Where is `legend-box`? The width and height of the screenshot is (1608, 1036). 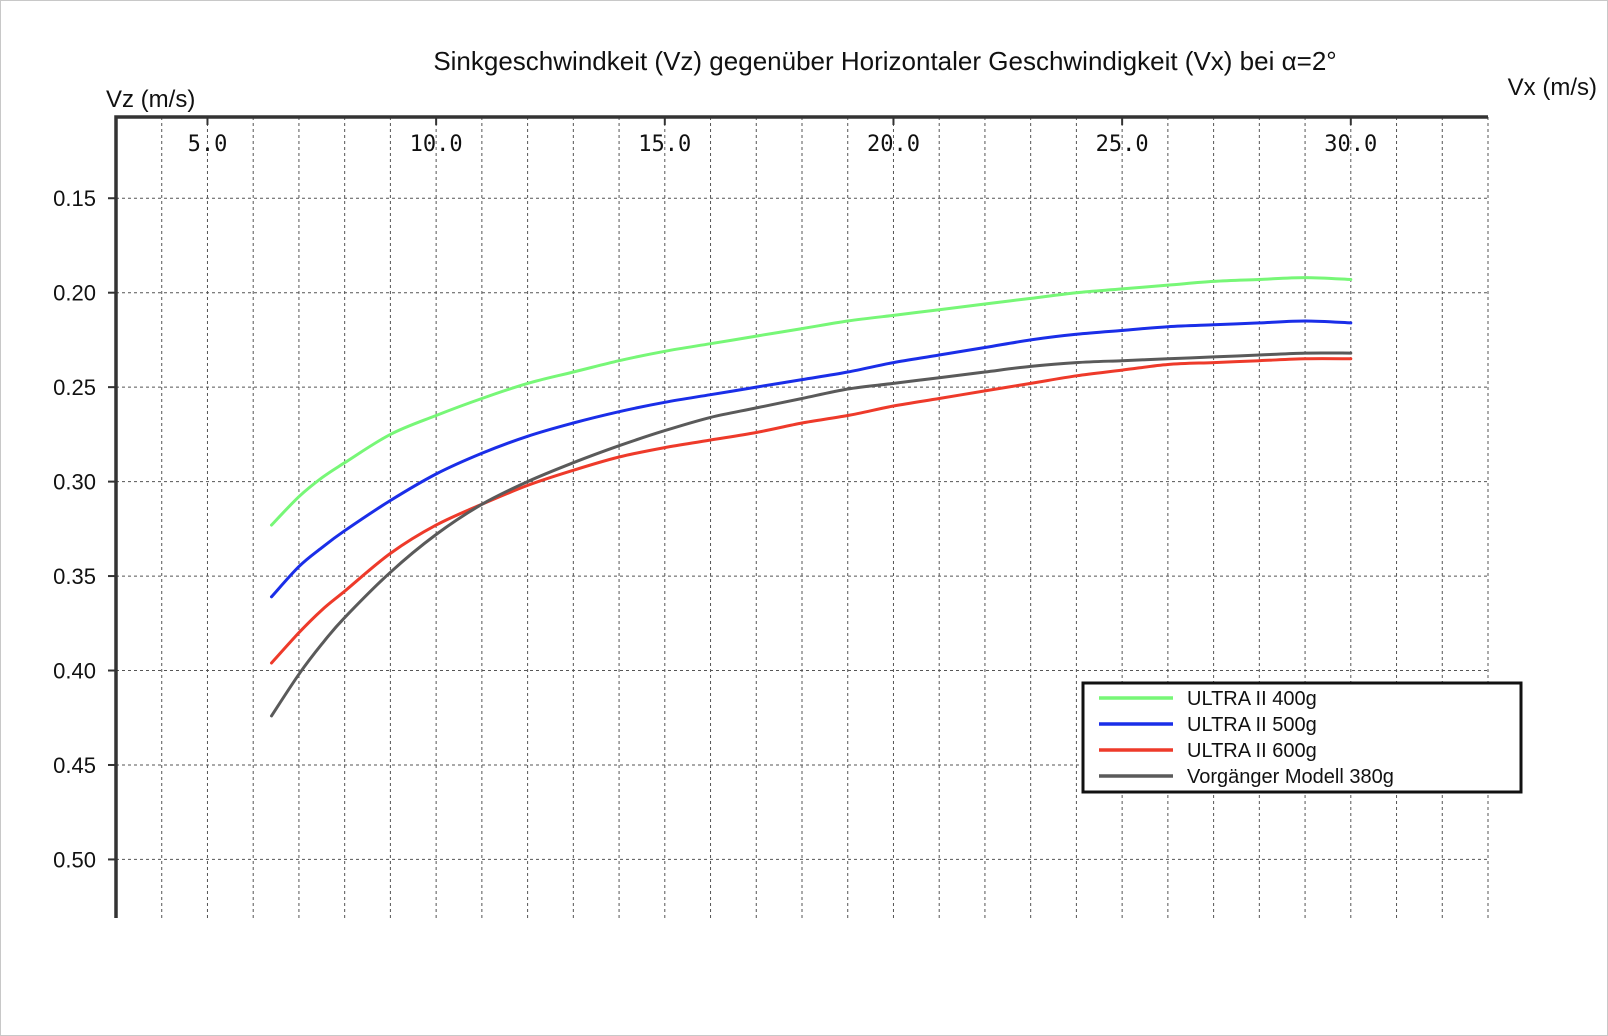 legend-box is located at coordinates (1302, 737).